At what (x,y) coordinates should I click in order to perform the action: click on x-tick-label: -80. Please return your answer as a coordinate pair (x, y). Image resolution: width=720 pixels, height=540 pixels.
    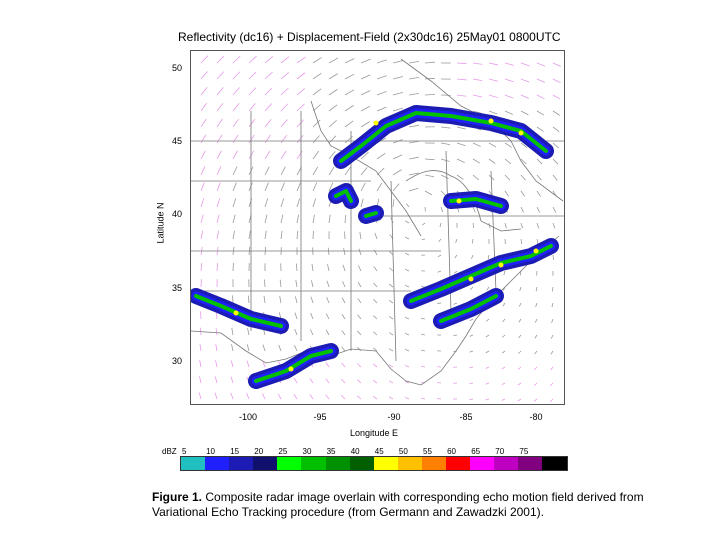
    Looking at the image, I should click on (536, 417).